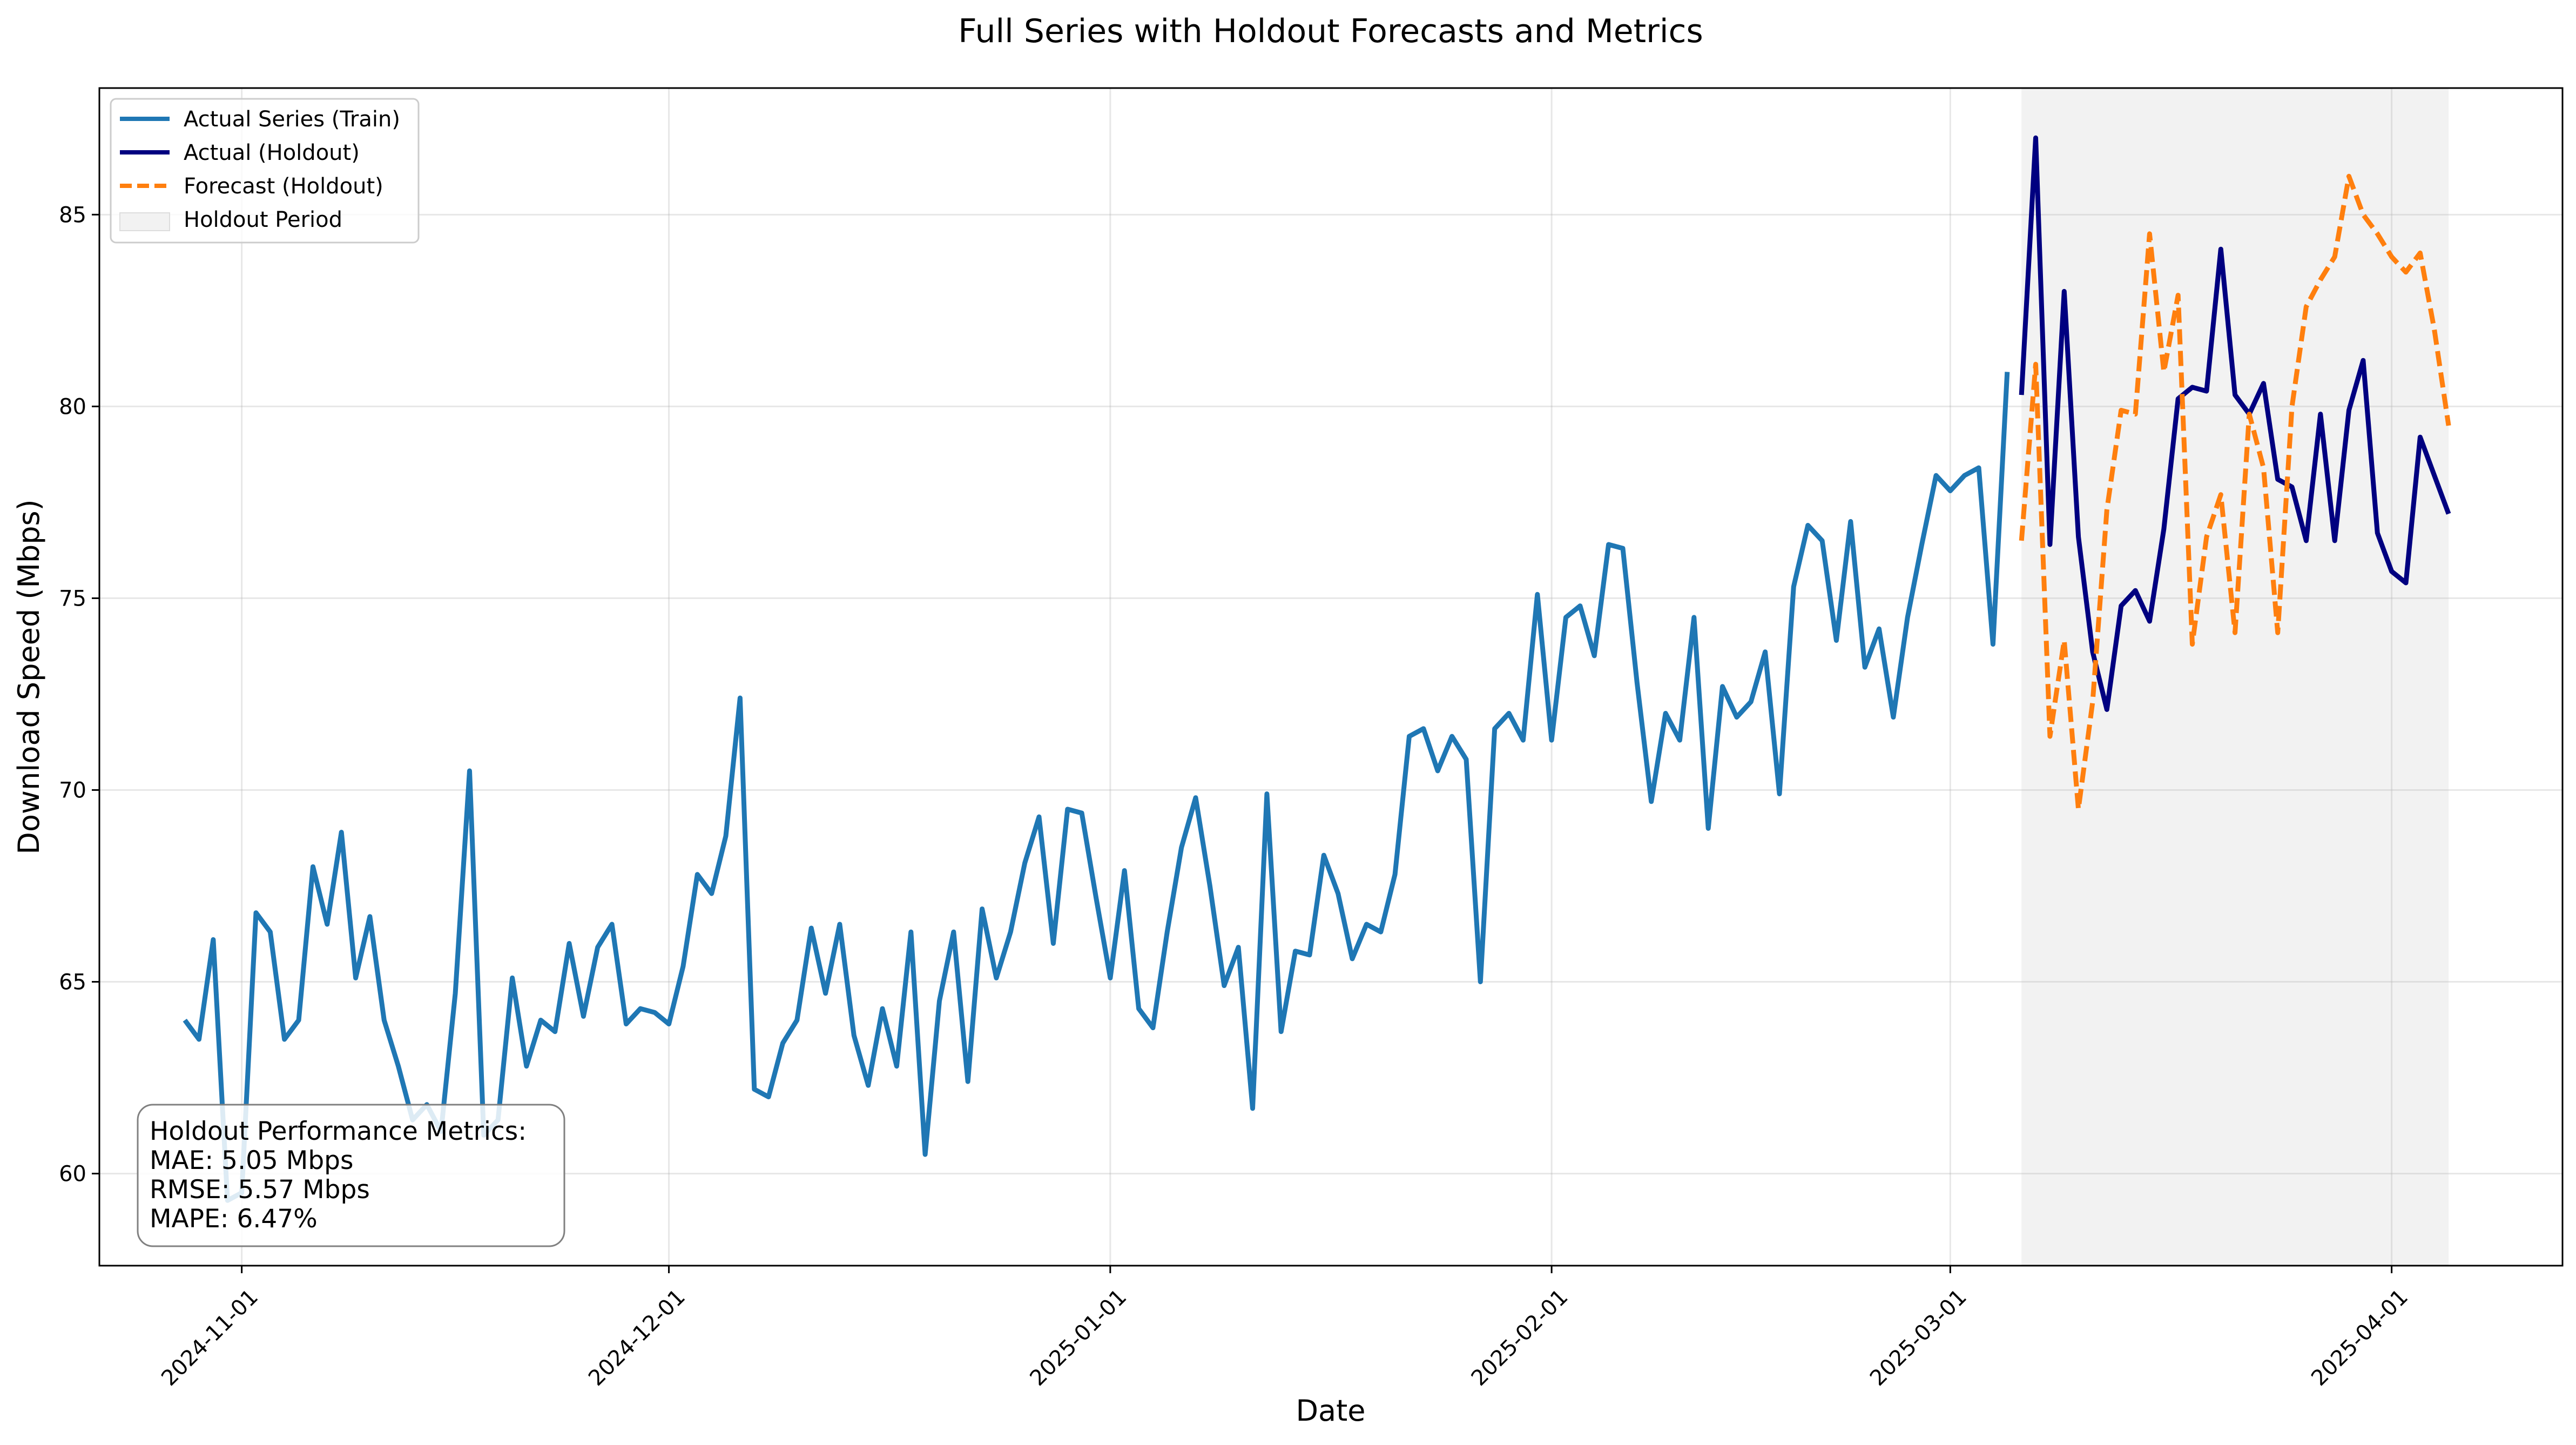 This screenshot has height=1445, width=2576. I want to click on metrics-box-frame, so click(351, 1176).